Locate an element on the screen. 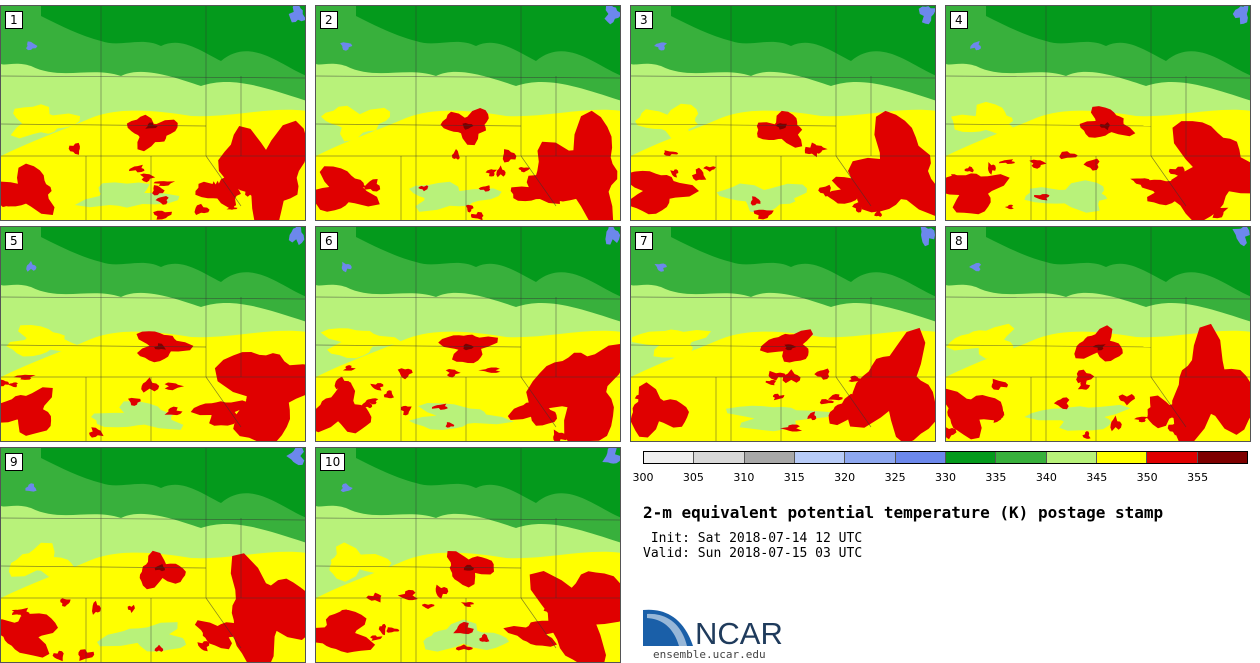  member-label-5: 5 is located at coordinates (14, 241).